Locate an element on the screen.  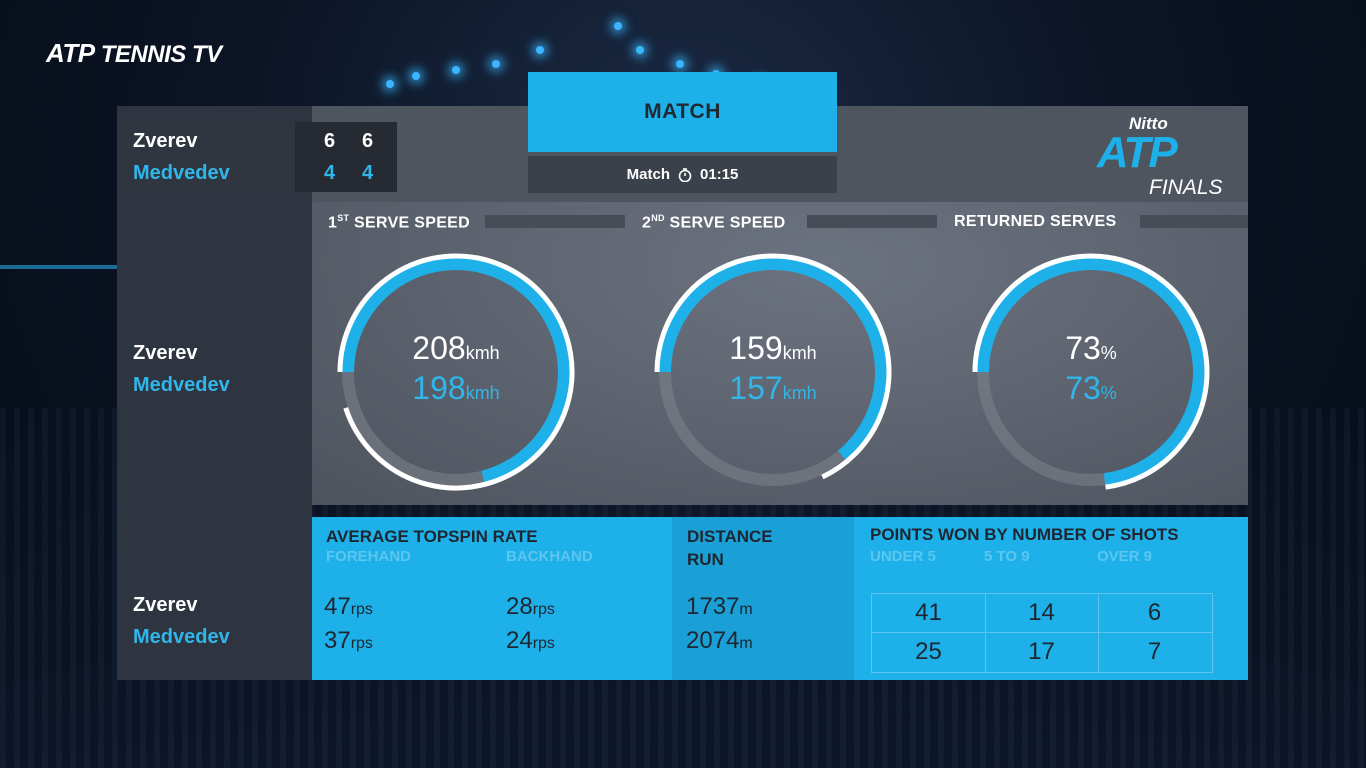
gauge-value-p1: 73% is located at coordinates (1091, 348).